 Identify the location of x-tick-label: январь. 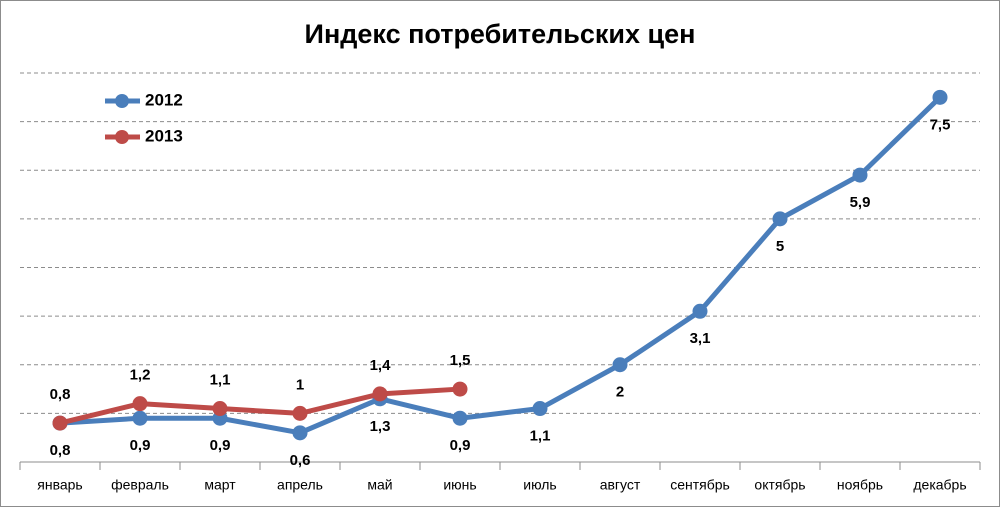
(59, 485).